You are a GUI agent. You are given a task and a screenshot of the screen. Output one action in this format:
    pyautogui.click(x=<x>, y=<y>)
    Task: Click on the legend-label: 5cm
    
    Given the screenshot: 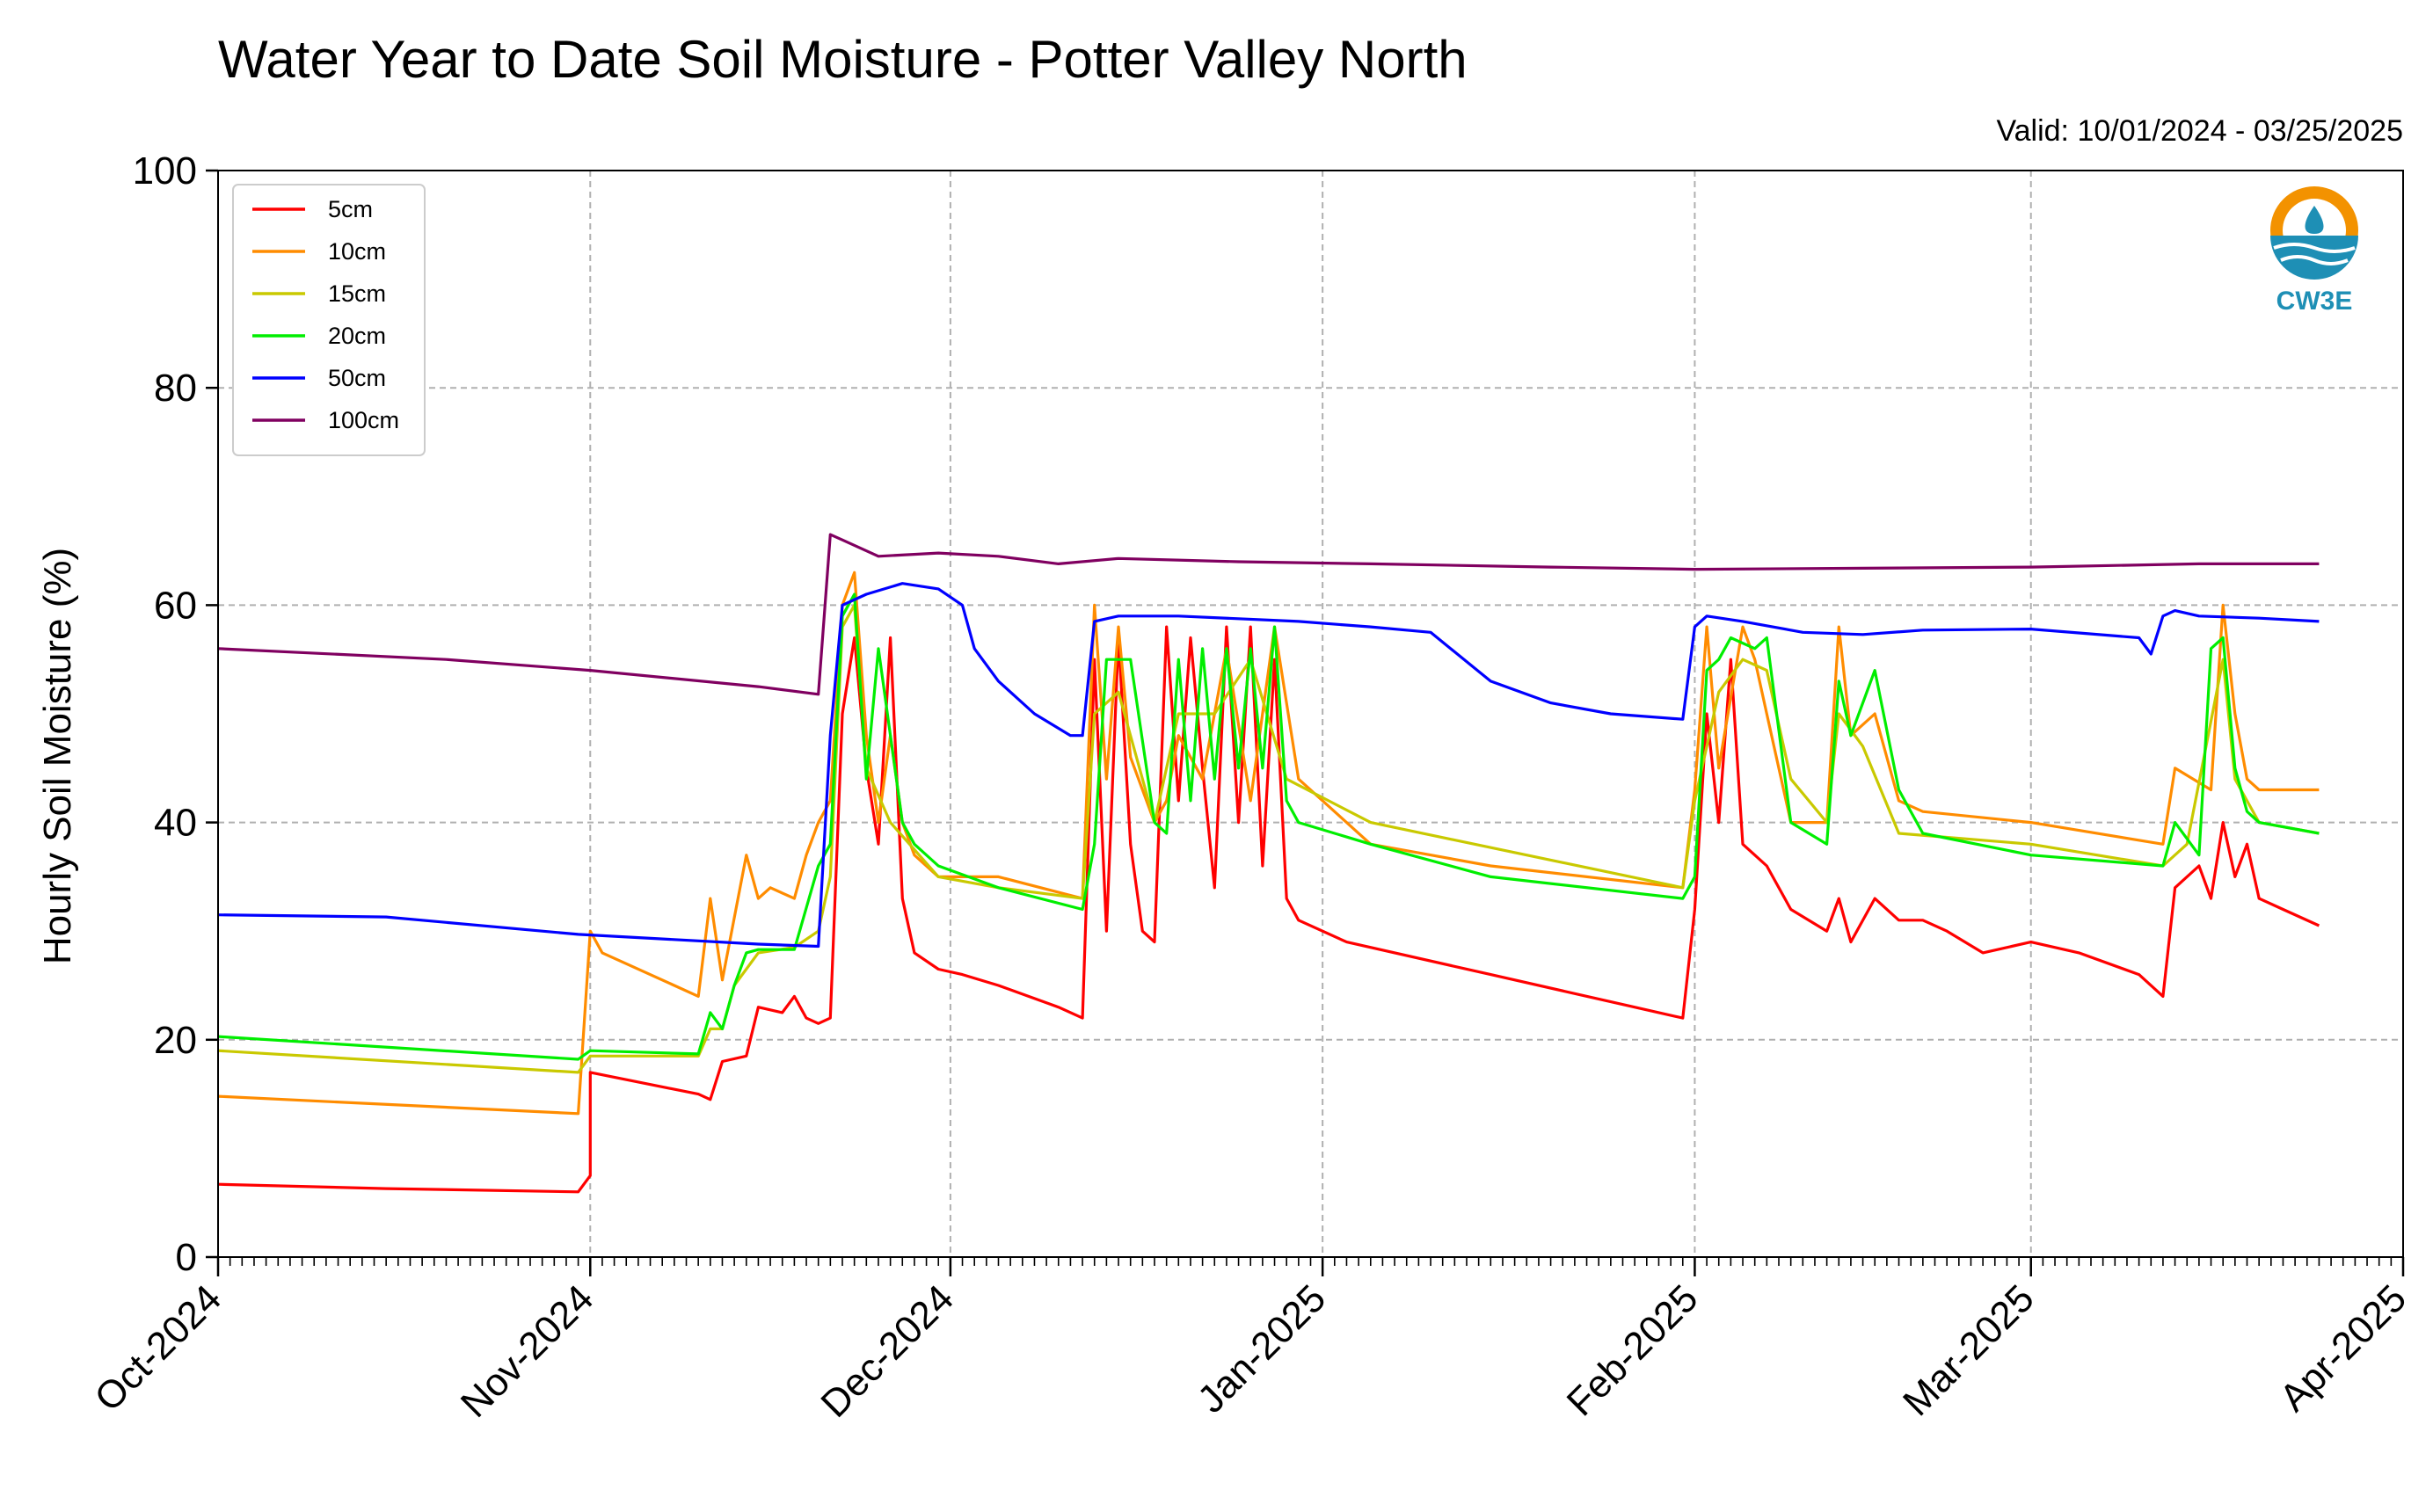 What is the action you would take?
    pyautogui.click(x=350, y=209)
    